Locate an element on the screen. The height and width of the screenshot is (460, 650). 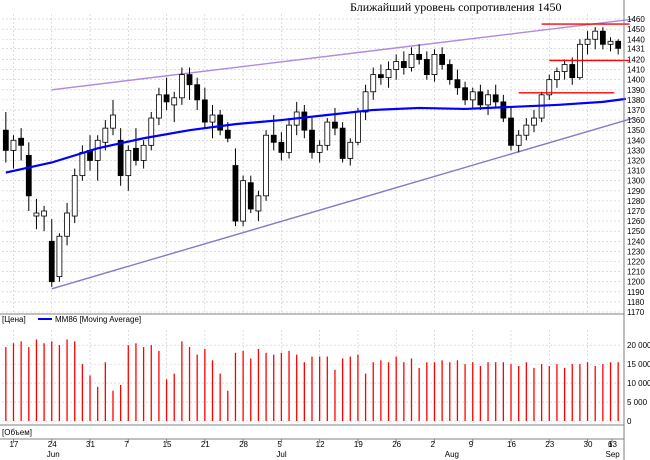
price-legend-label: [Цена] is located at coordinates (14, 319).